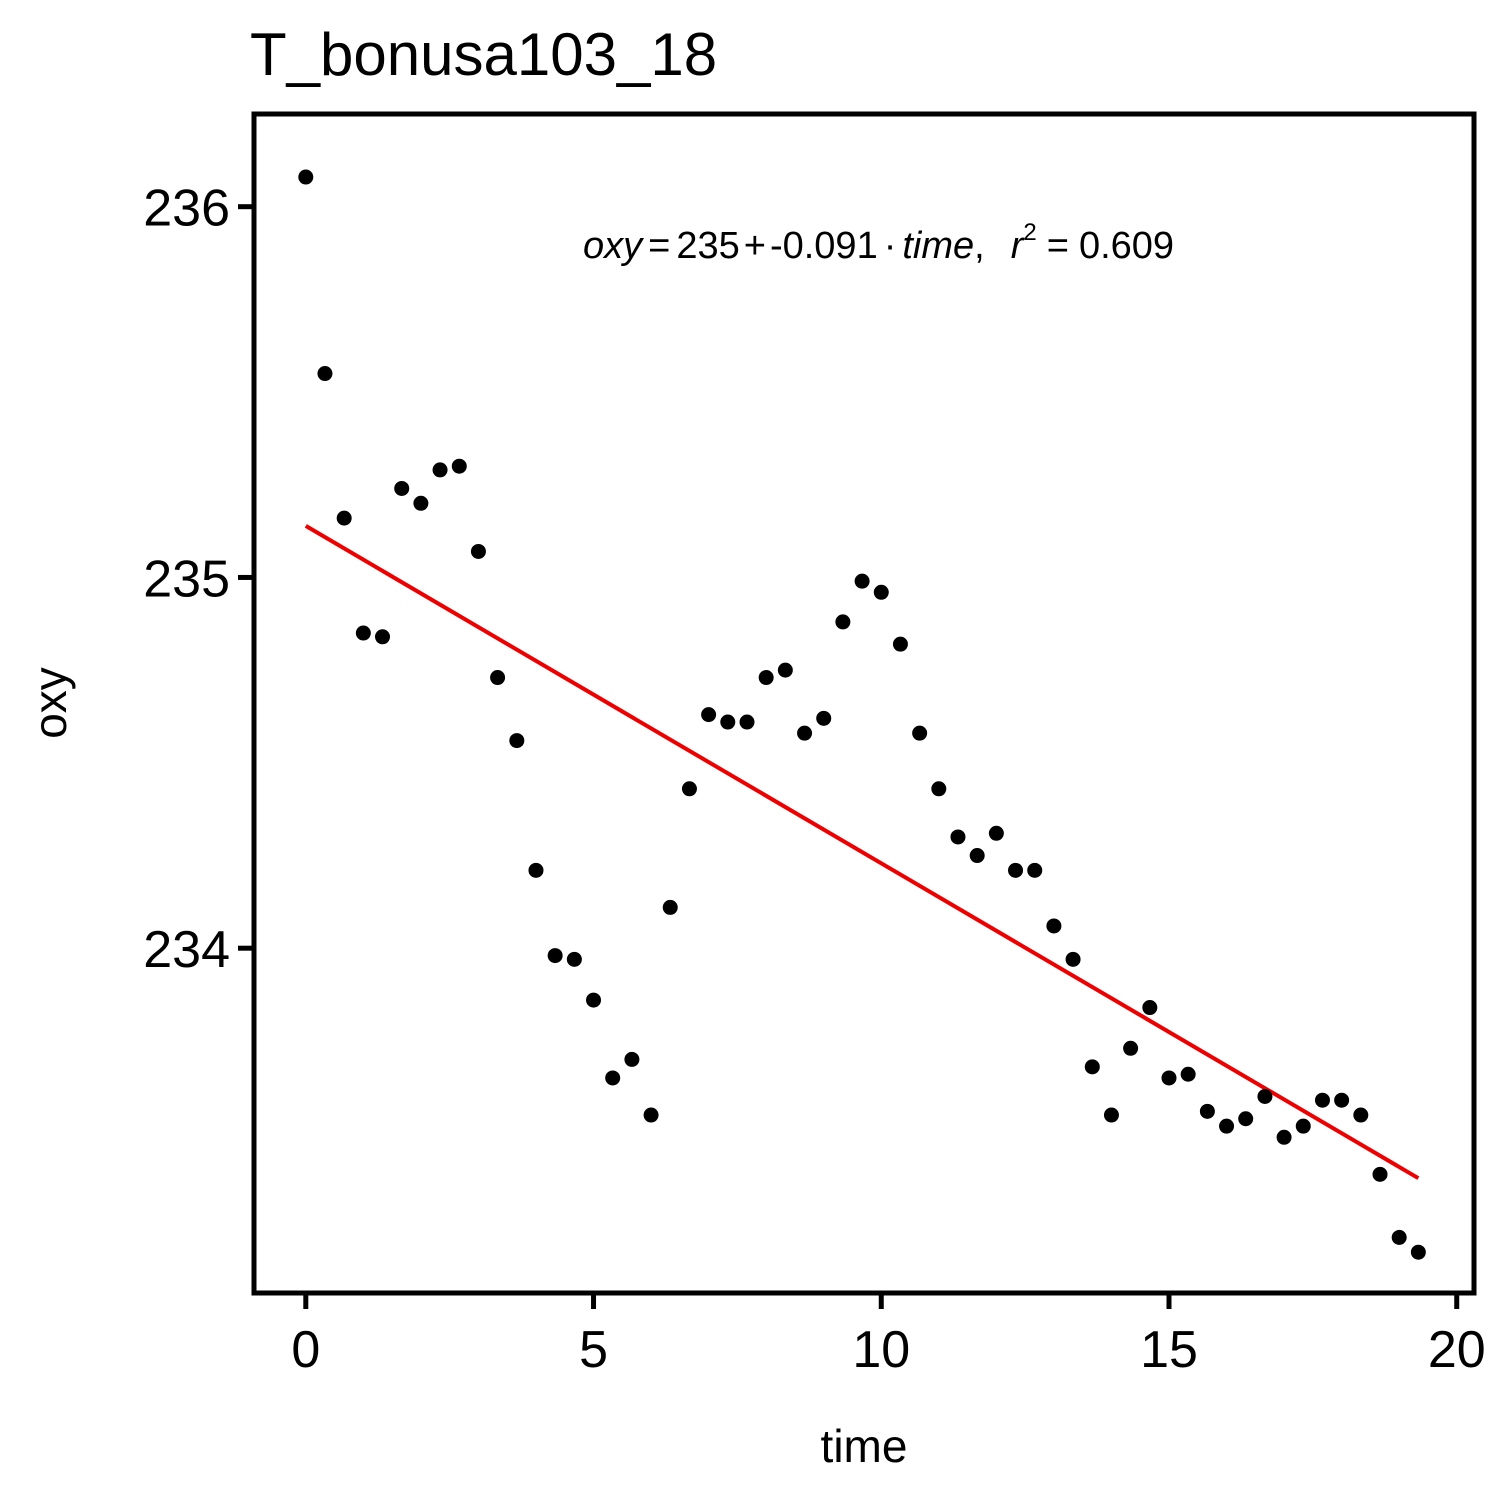 The image size is (1500, 1500). I want to click on eq-r: r, so click(1018, 246).